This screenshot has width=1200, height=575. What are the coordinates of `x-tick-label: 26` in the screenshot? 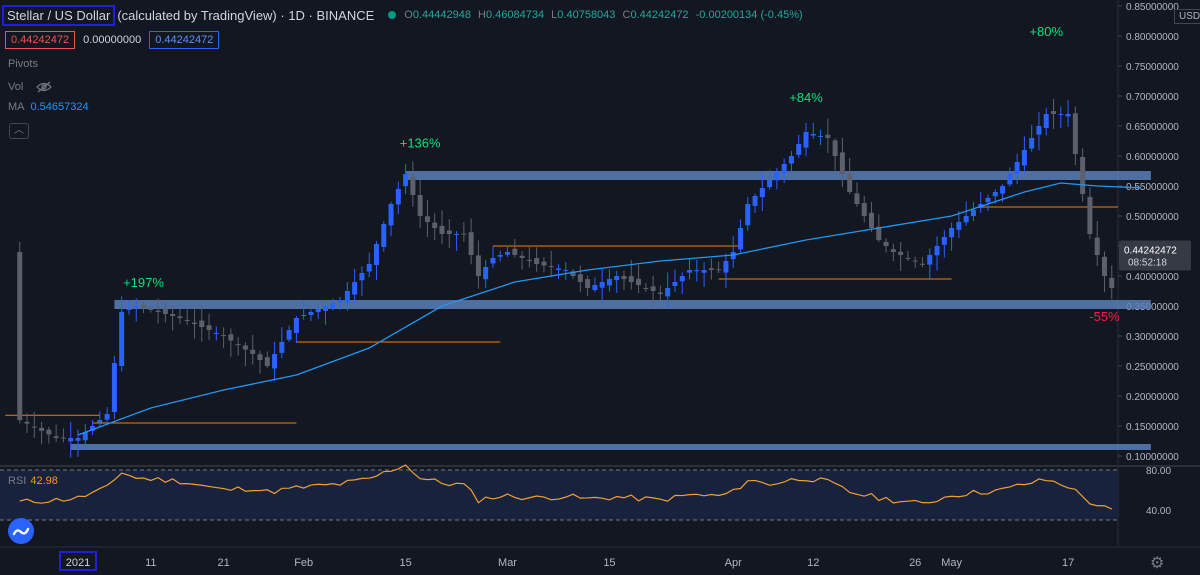 It's located at (915, 563).